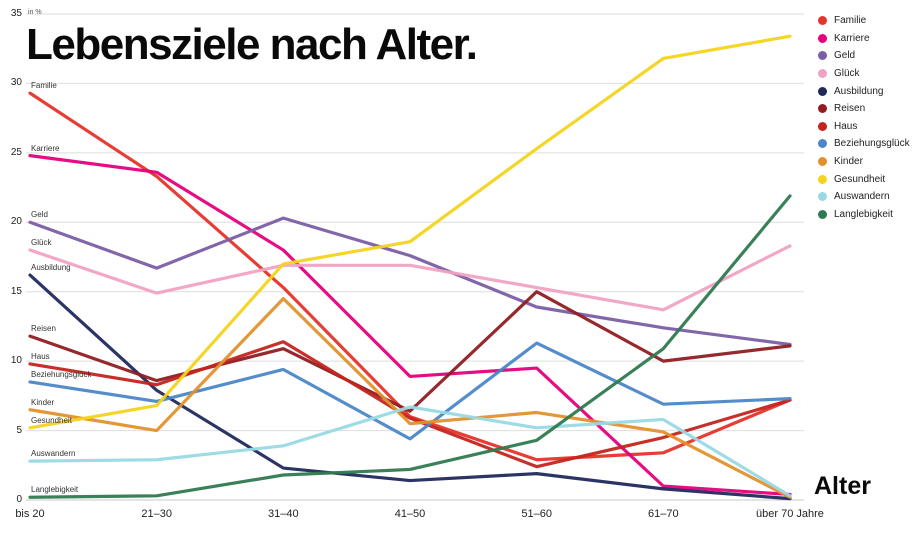  Describe the element at coordinates (822, 144) in the screenshot. I see `legend-dot-beziehungsglück` at that location.